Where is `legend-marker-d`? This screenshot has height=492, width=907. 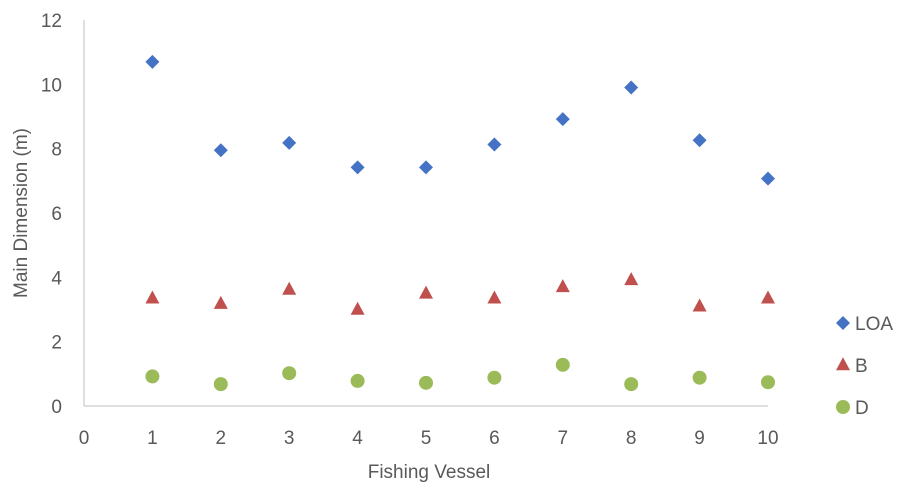
legend-marker-d is located at coordinates (843, 407).